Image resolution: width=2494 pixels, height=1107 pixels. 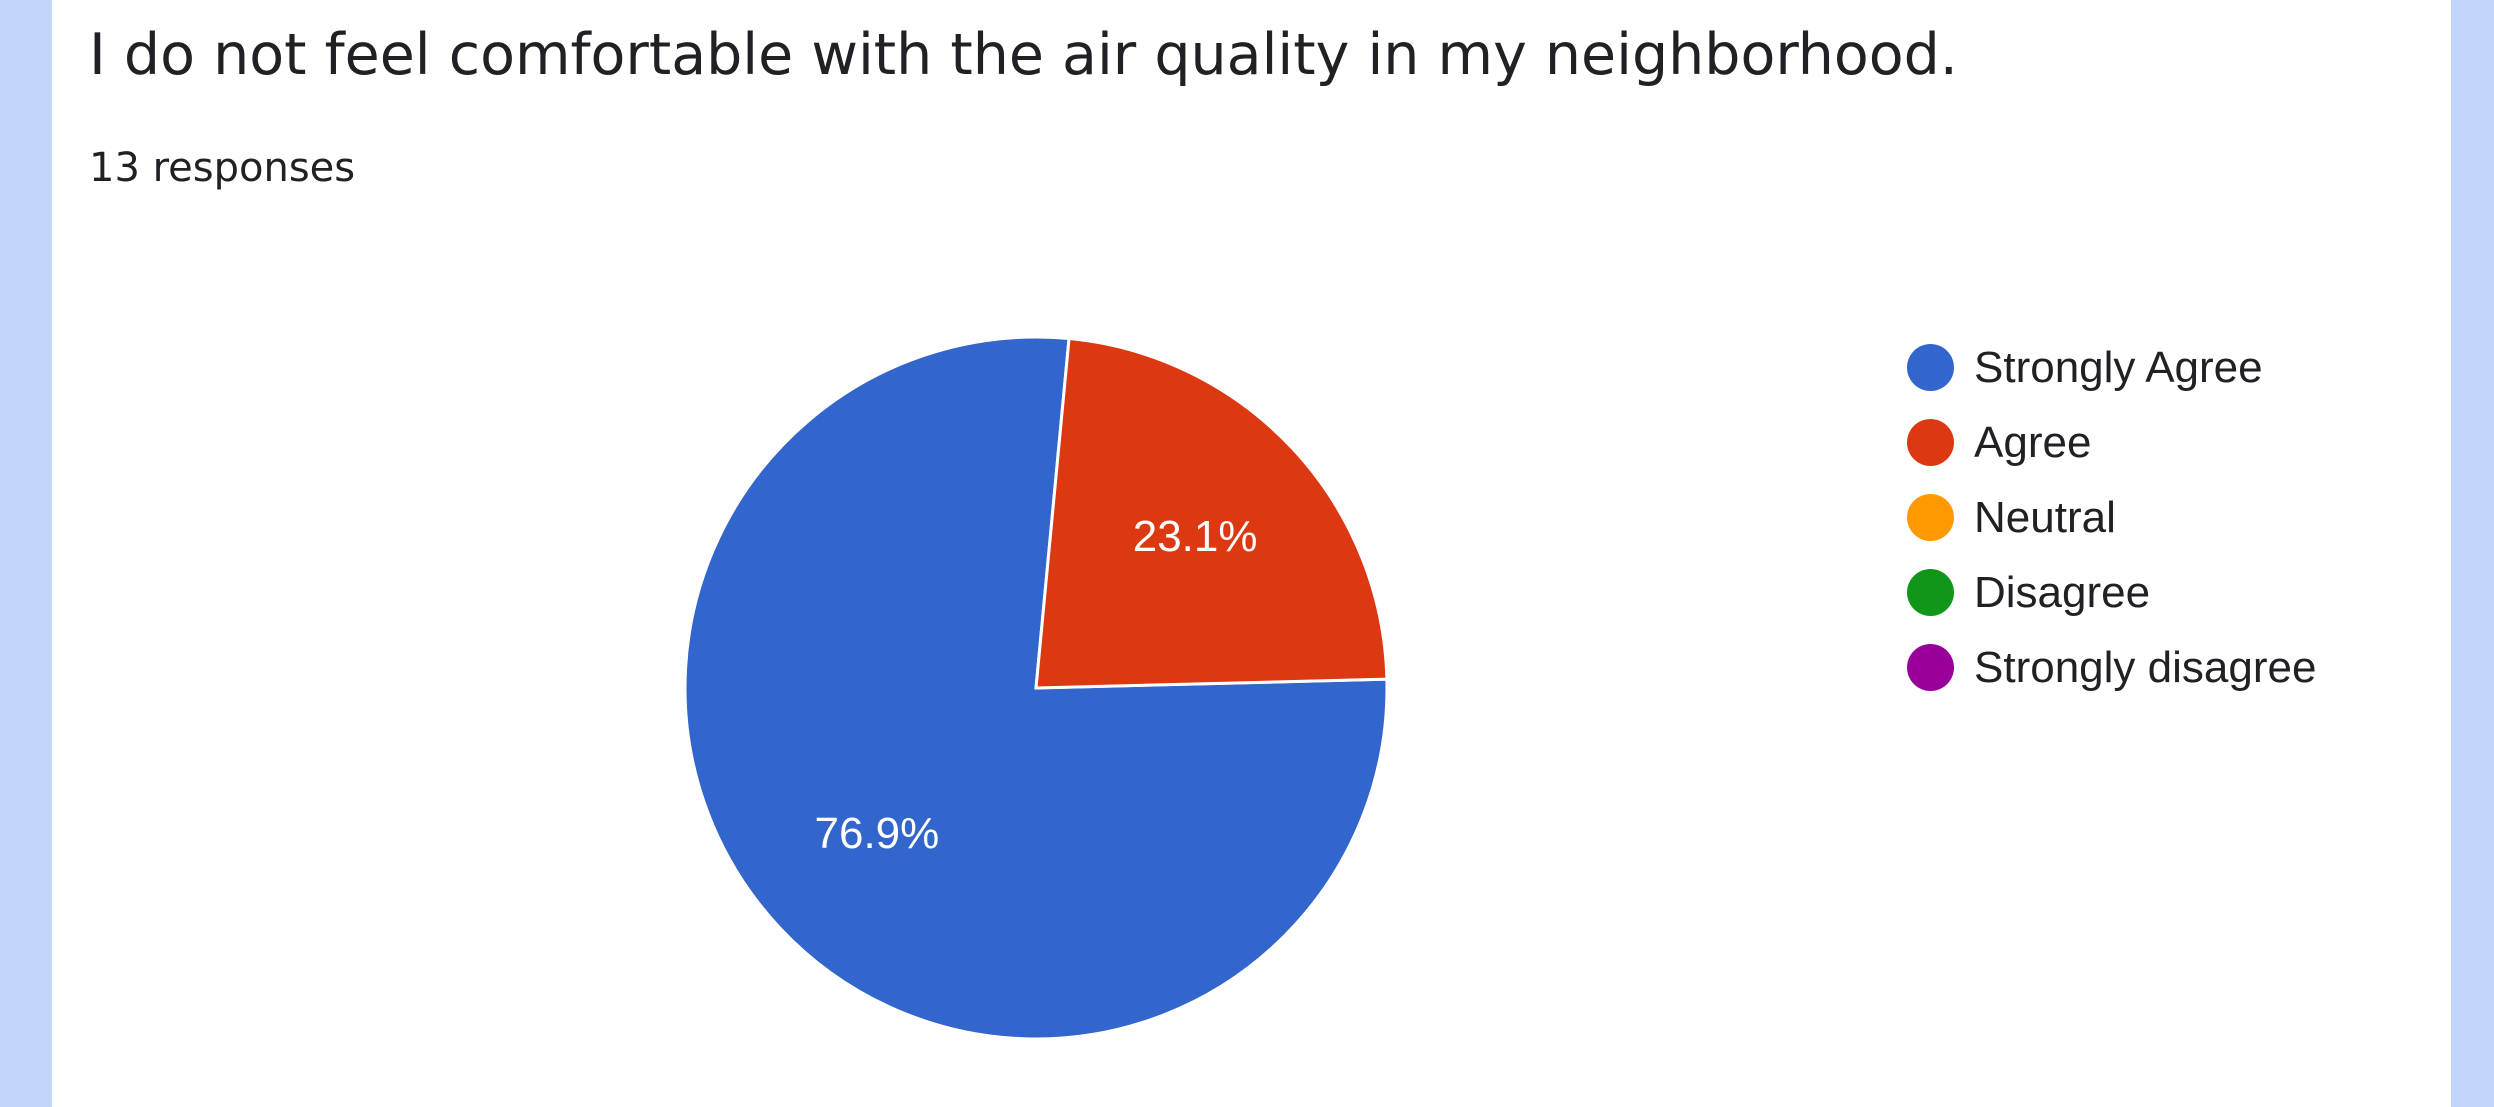 I want to click on pie-slice-agree, so click(x=1211, y=513).